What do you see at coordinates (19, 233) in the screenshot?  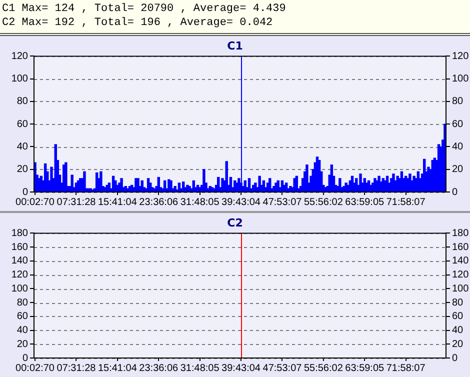 I see `y-tick-label: 180` at bounding box center [19, 233].